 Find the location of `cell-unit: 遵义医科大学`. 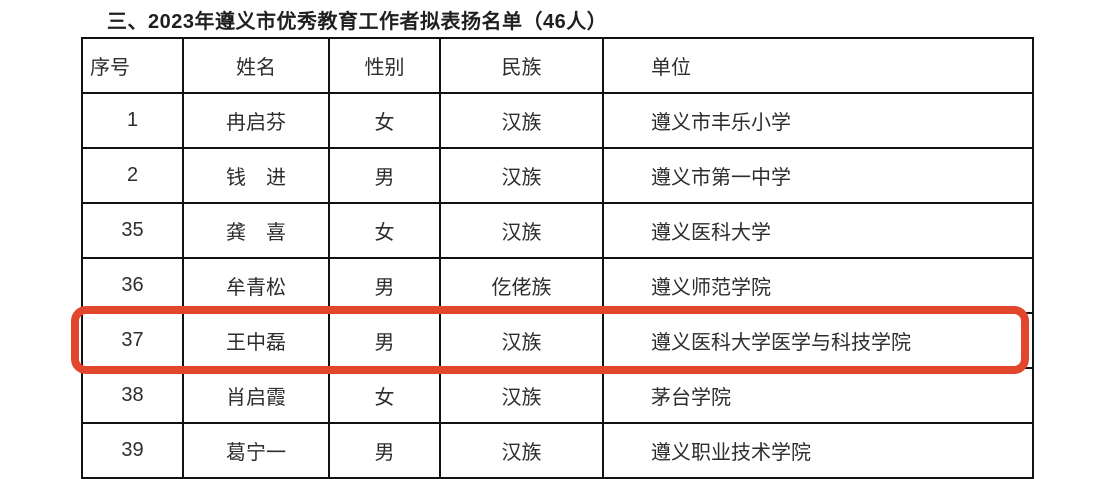

cell-unit: 遵义医科大学 is located at coordinates (818, 230).